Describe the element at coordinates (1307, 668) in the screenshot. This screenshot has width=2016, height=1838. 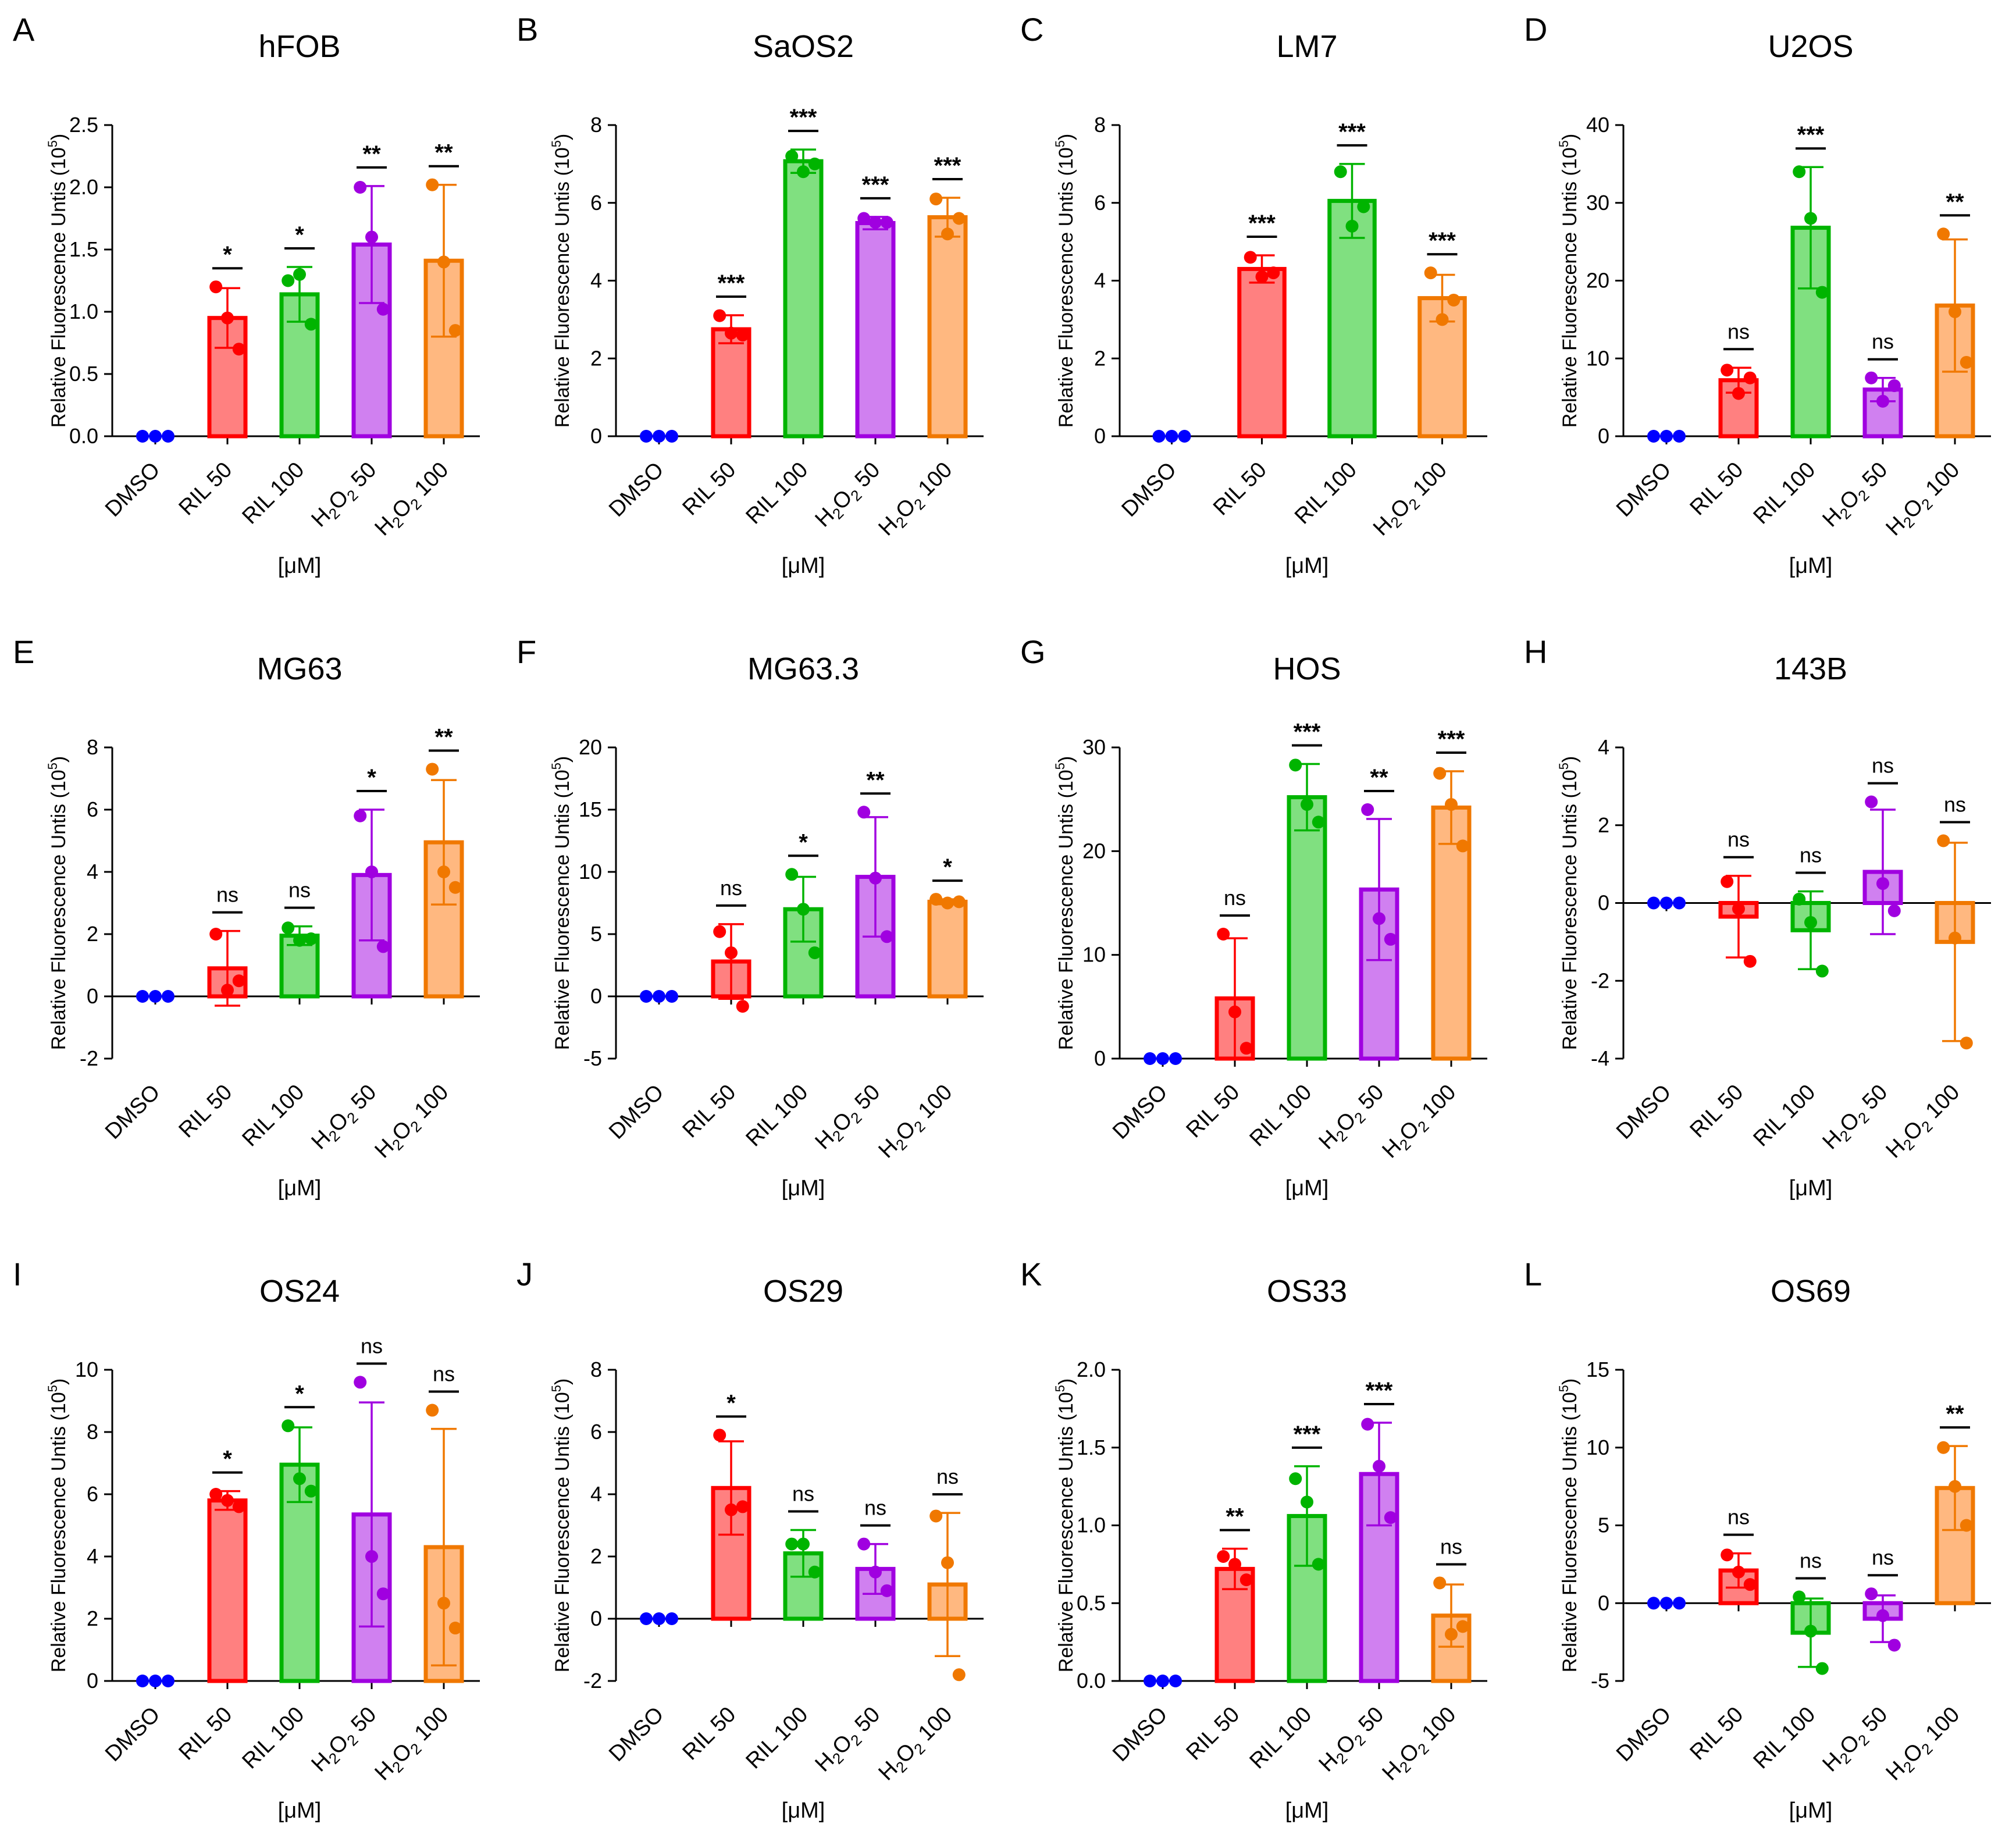
I see `chart-title: HOS` at that location.